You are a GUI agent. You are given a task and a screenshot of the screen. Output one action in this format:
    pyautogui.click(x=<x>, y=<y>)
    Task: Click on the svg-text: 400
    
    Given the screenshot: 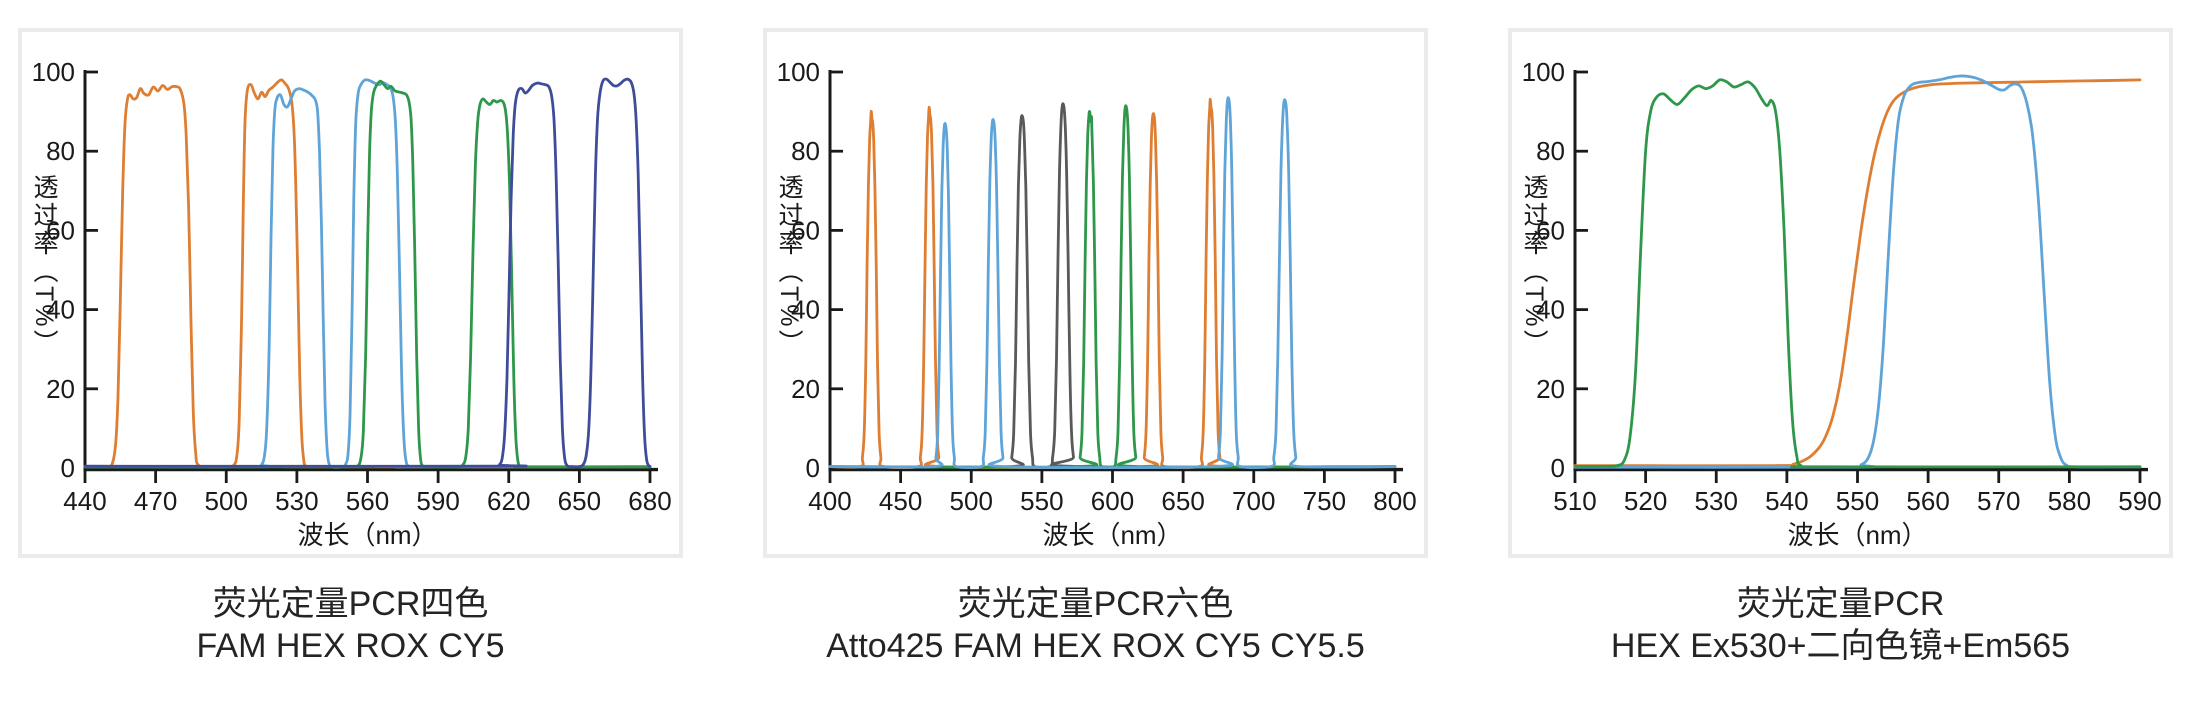 What is the action you would take?
    pyautogui.click(x=829, y=501)
    